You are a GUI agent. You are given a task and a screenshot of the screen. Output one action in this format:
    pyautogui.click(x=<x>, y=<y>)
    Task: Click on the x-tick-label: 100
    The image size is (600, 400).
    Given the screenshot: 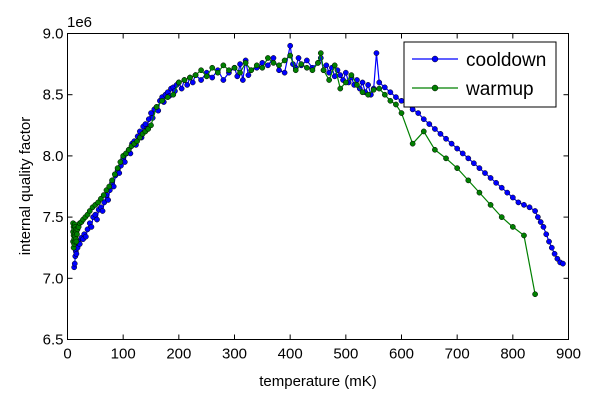 What is the action you would take?
    pyautogui.click(x=123, y=354)
    